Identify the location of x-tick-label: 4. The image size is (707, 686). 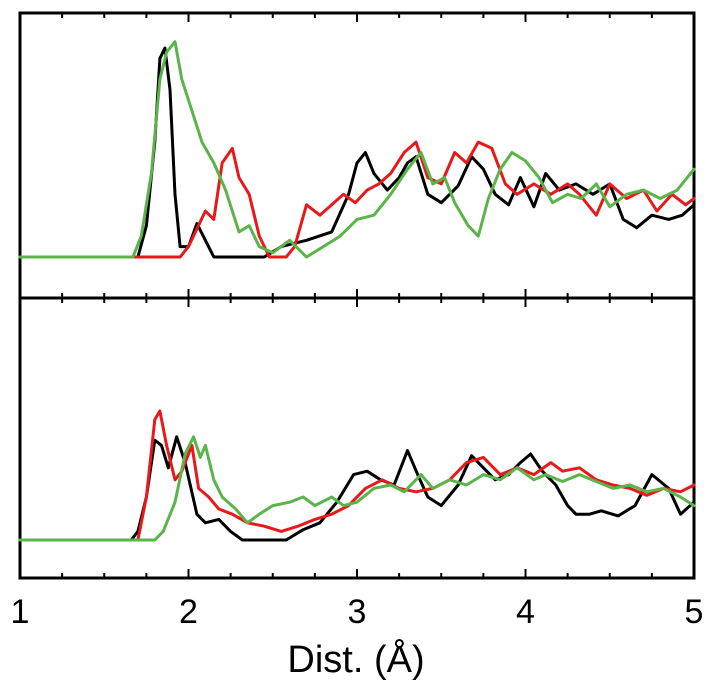
(525, 612).